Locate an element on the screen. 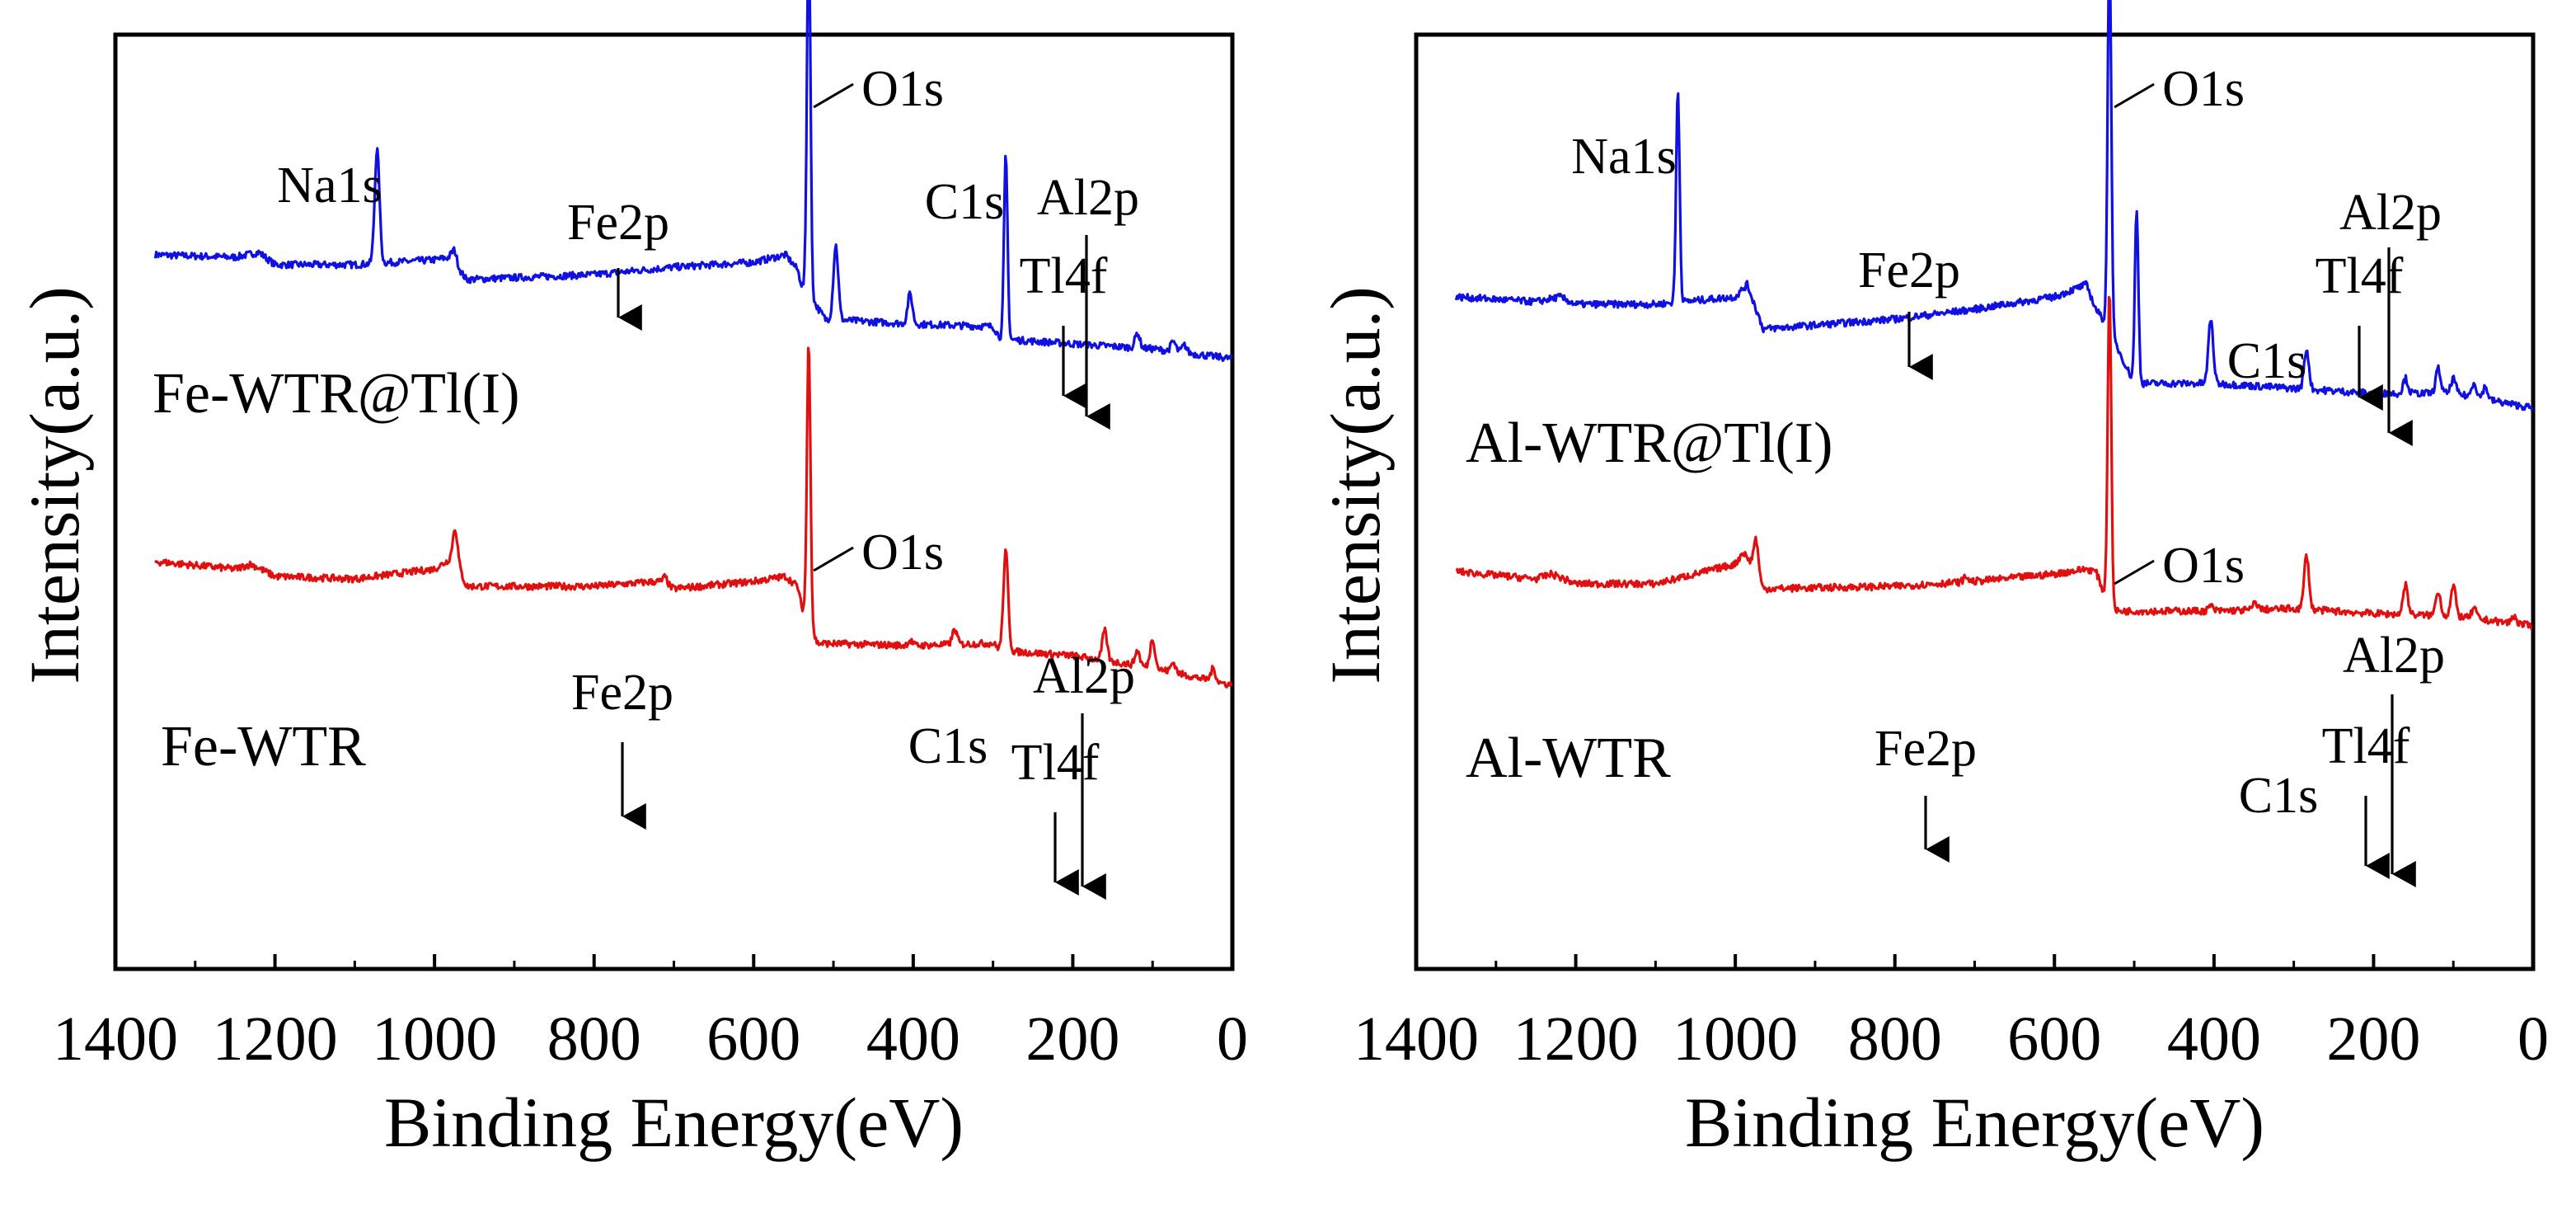 The height and width of the screenshot is (1218, 2576). spectrum-line-fe-wtr is located at coordinates (694, 517).